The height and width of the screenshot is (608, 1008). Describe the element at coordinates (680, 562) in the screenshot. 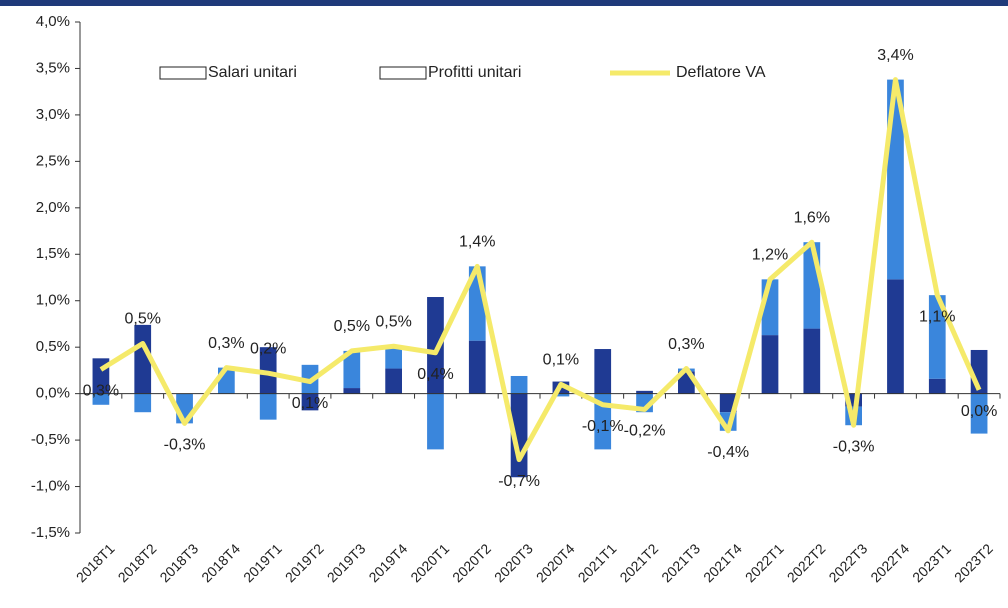

I see `x-tick-label: 2021T3` at that location.